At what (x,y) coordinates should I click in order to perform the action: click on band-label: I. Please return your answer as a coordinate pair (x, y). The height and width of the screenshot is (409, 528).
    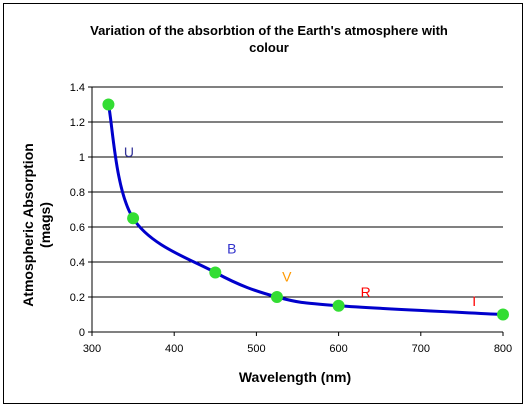
    Looking at the image, I should click on (474, 301).